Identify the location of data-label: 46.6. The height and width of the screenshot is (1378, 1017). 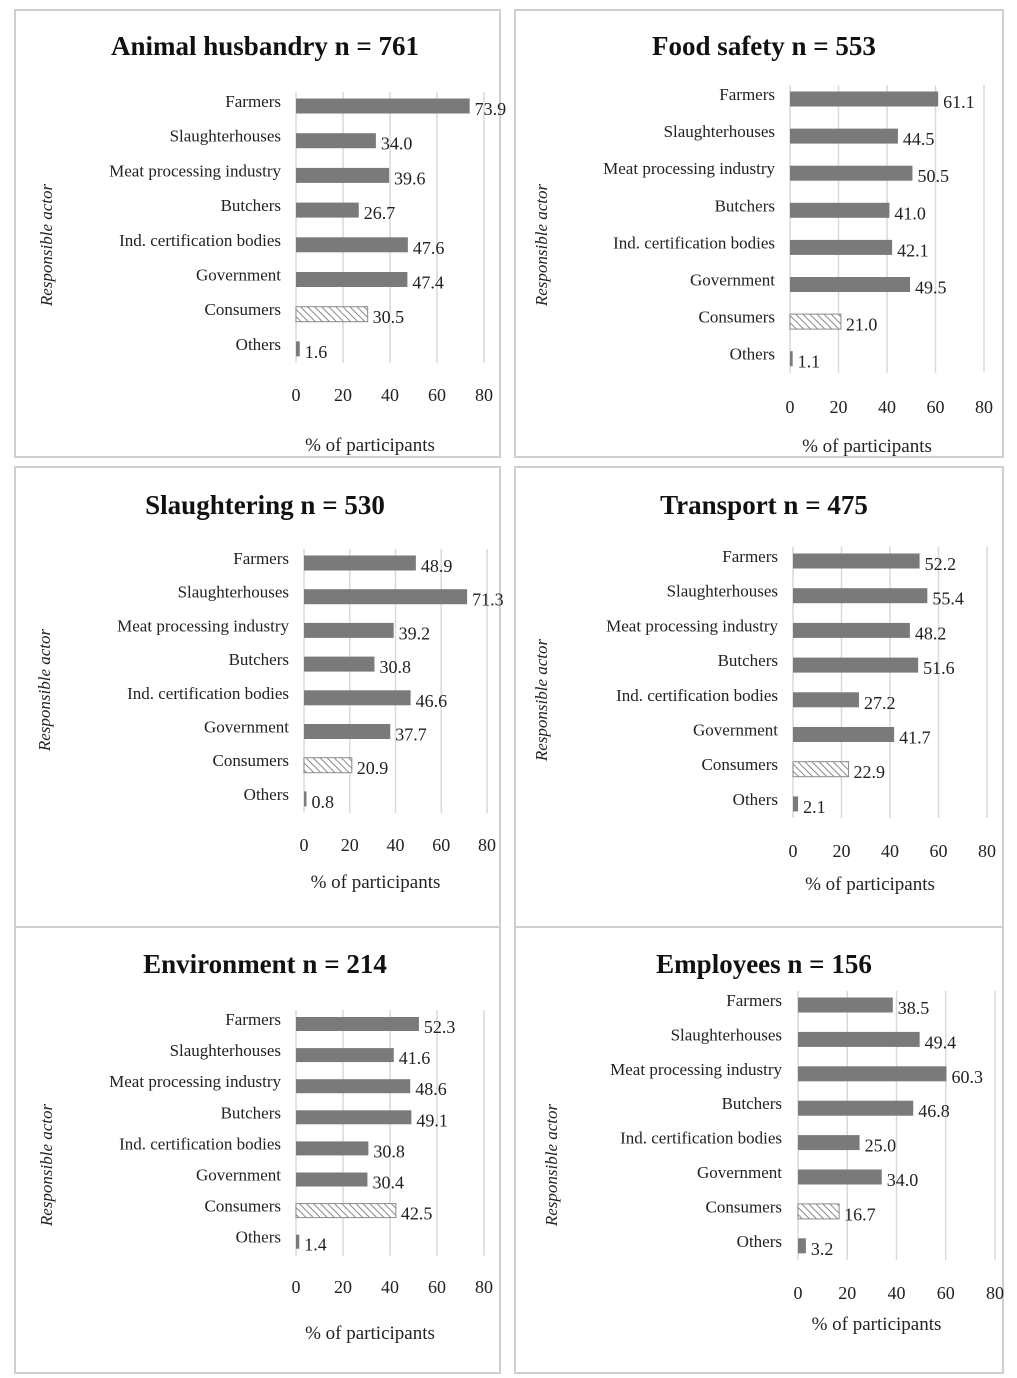
(432, 701).